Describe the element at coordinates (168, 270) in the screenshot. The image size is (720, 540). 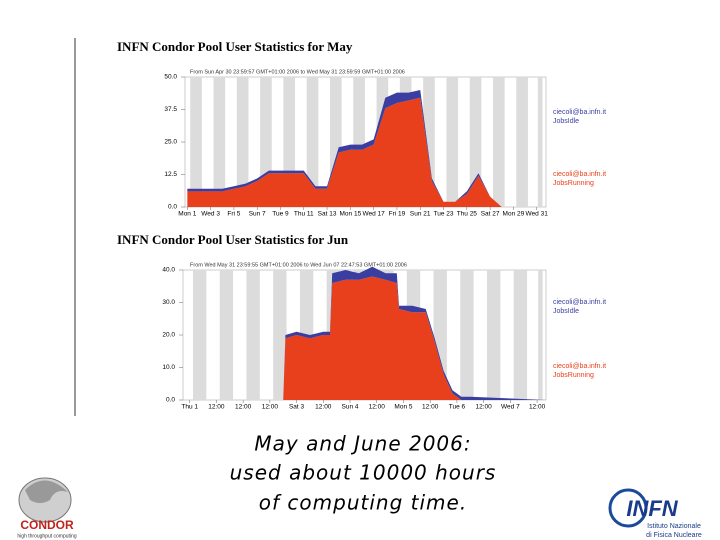
I see `y-tick-label: 40.0` at that location.